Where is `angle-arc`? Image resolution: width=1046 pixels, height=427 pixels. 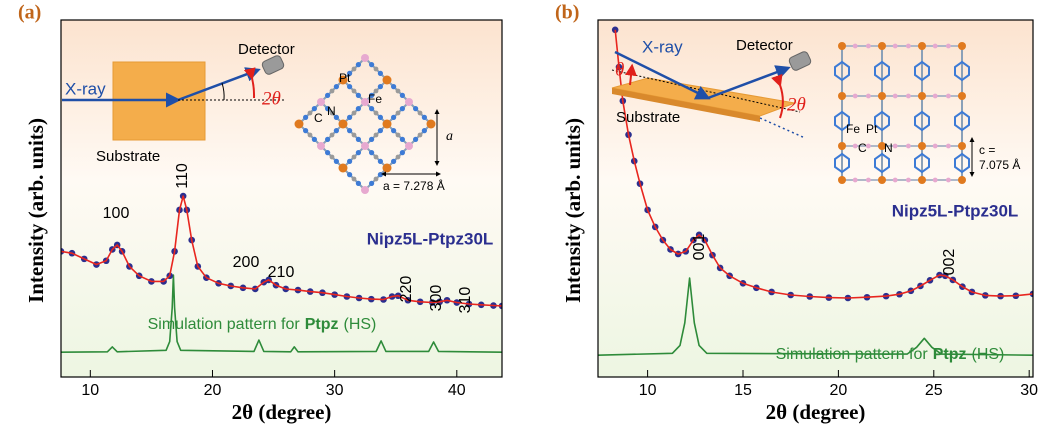
angle-arc is located at coordinates (223, 91).